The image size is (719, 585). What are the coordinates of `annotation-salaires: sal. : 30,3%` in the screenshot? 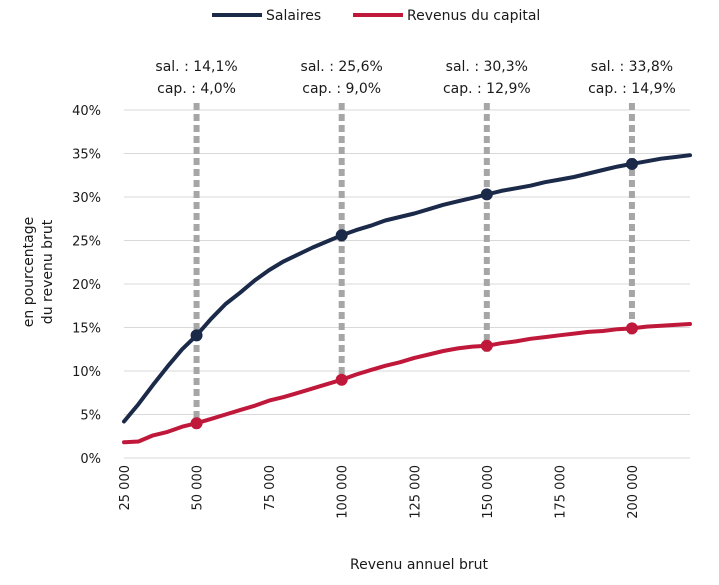 It's located at (487, 67).